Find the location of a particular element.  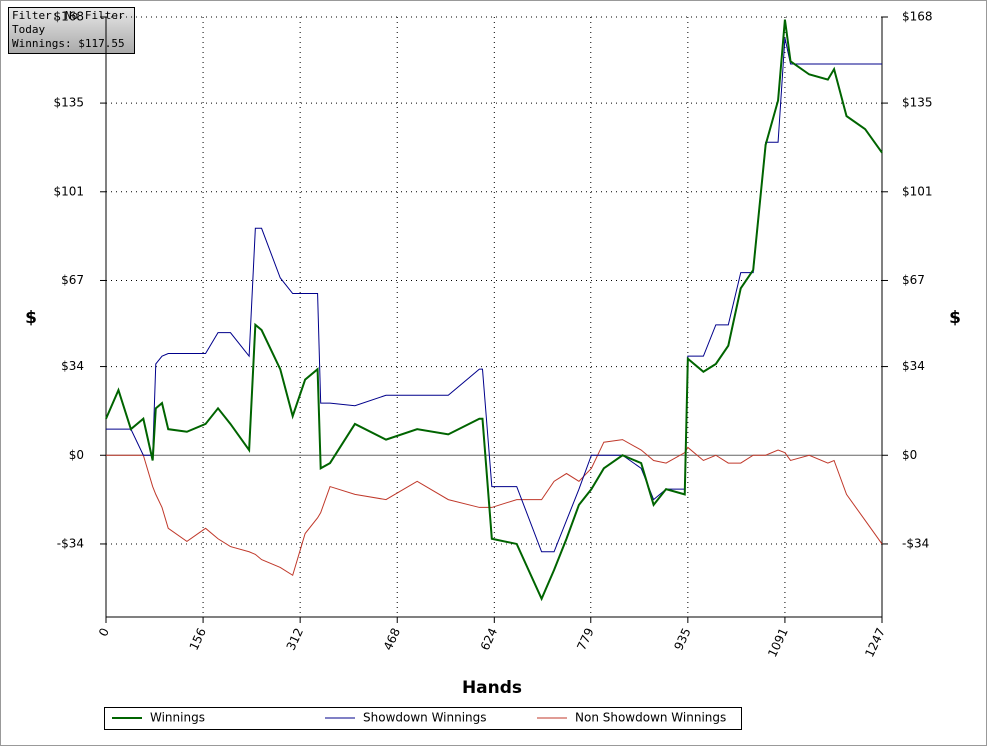

legend-label: Winnings is located at coordinates (177, 718).